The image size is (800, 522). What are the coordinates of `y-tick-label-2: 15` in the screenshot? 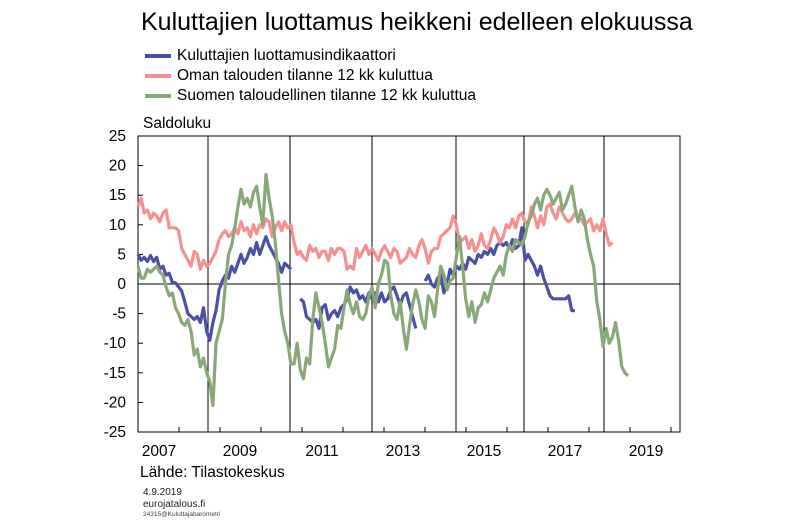 It's located at (117, 195).